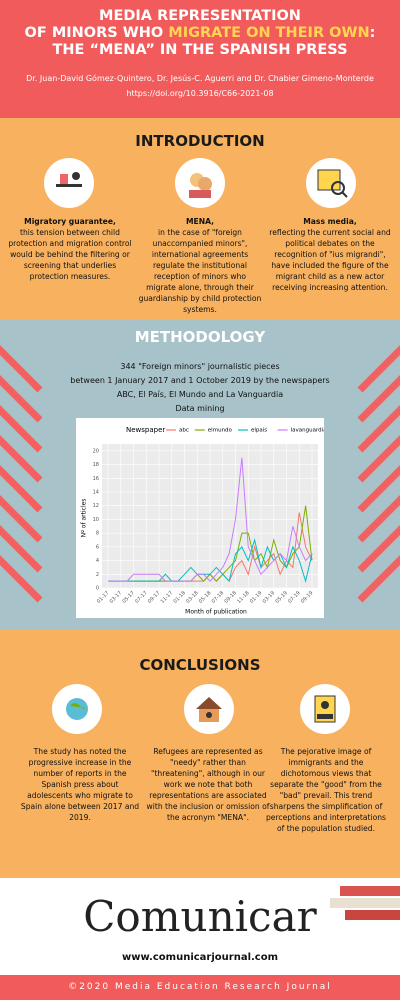 This screenshot has height=1000, width=400. Describe the element at coordinates (256, 597) in the screenshot. I see `x-tick-label: 01-19` at that location.